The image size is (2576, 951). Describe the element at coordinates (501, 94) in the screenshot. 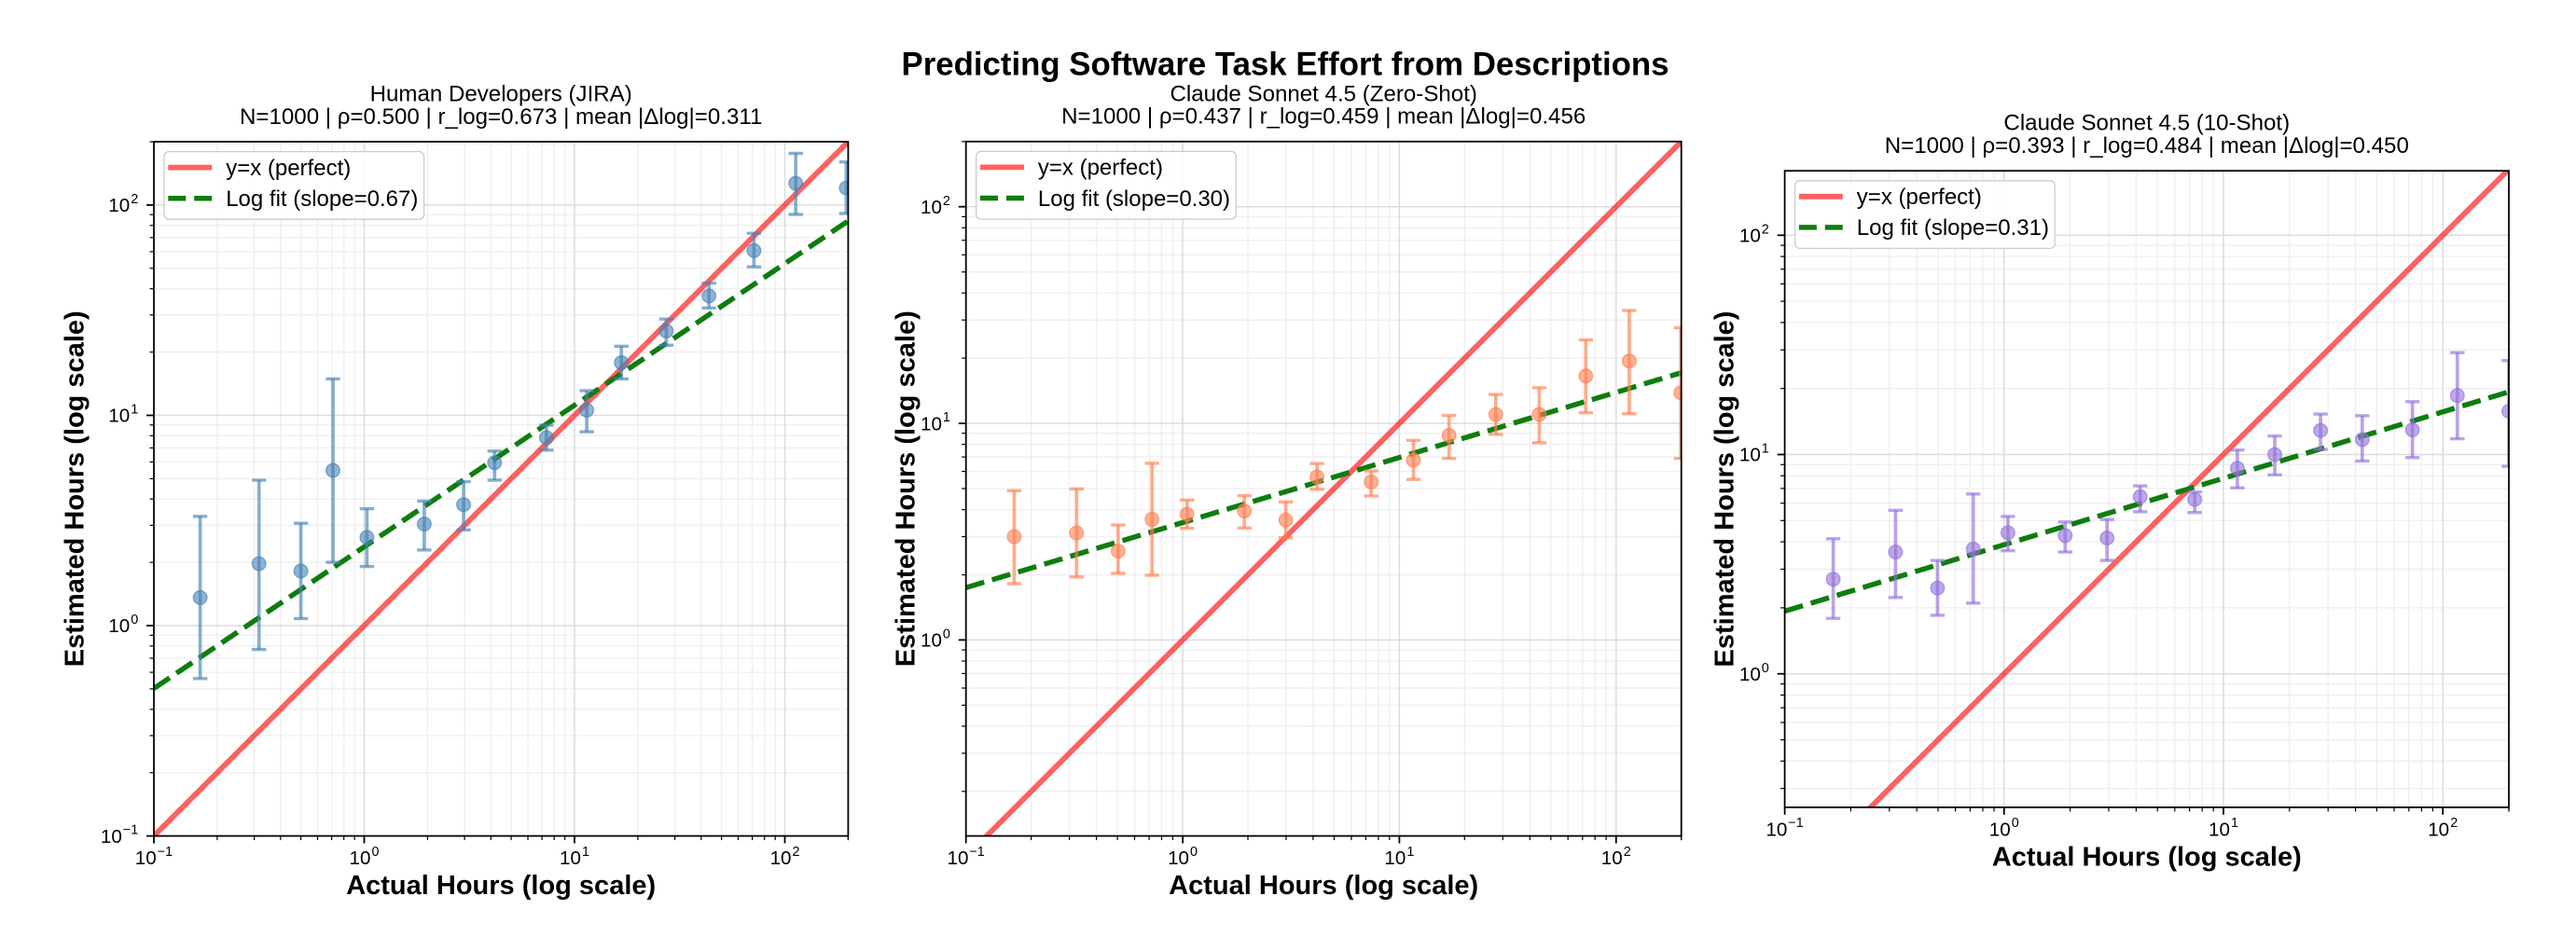

I see `svg-text: Human Developers (JIRA)` at that location.